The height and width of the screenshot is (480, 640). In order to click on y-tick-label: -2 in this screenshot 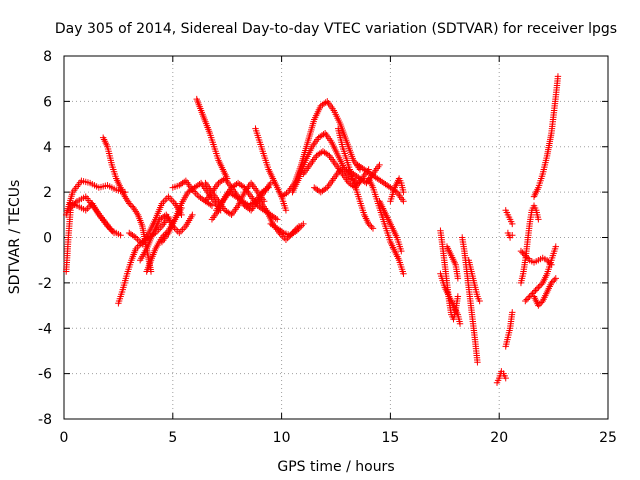, I will do `click(45, 284)`.